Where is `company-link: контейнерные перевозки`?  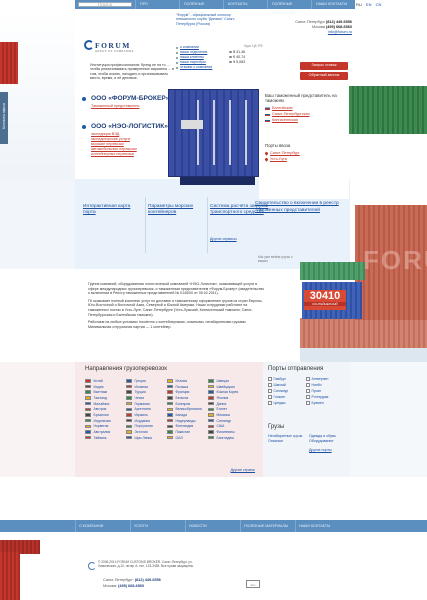
company-link: контейнерные перевозки is located at coordinates (112, 154).